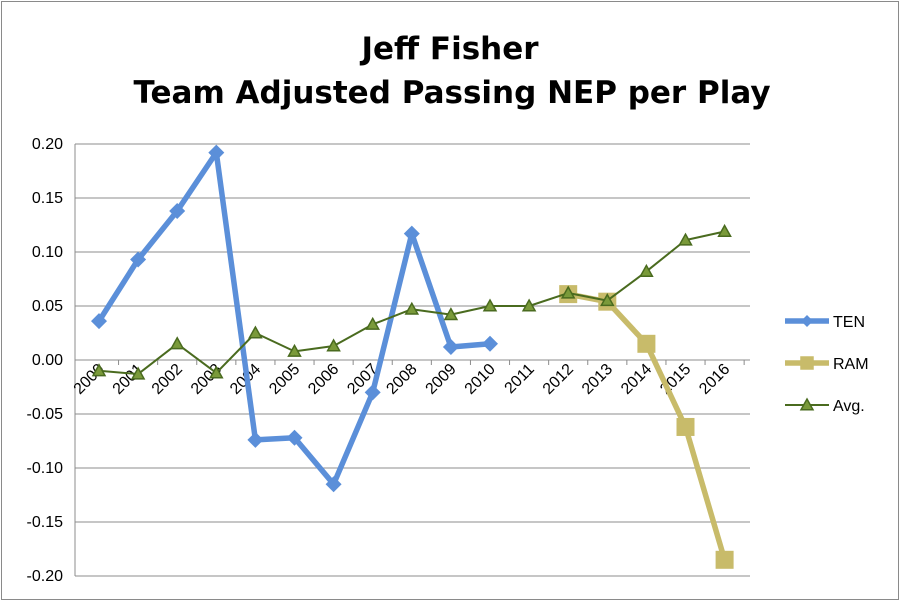  I want to click on x-tick-label: 2008, so click(401, 379).